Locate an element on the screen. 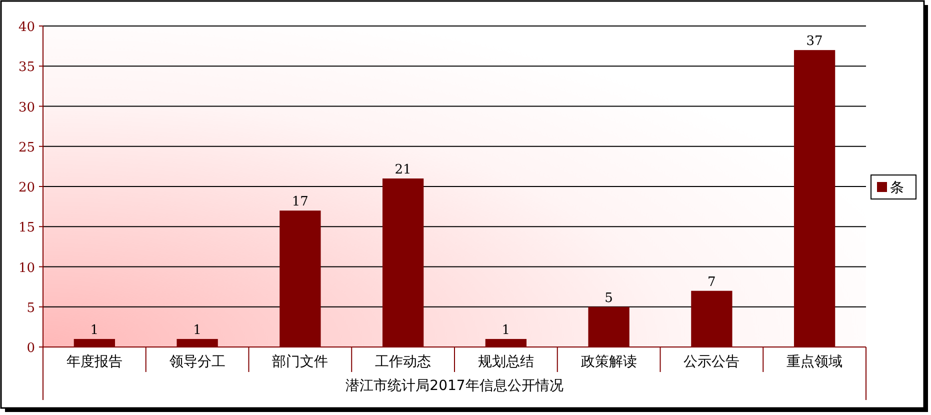 This screenshot has height=415, width=931. legend-label: 条 is located at coordinates (897, 188).